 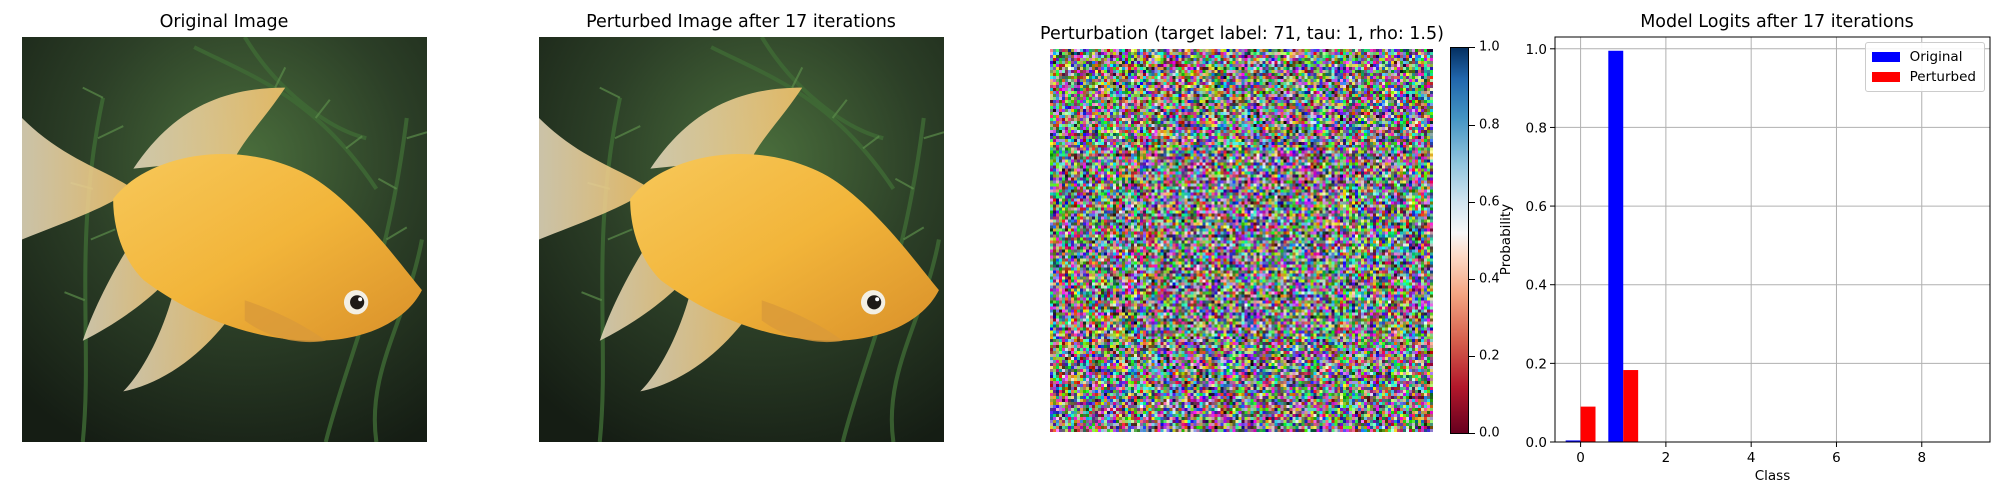 What do you see at coordinates (1489, 433) in the screenshot?
I see `colorbar-tick-label: 0.0` at bounding box center [1489, 433].